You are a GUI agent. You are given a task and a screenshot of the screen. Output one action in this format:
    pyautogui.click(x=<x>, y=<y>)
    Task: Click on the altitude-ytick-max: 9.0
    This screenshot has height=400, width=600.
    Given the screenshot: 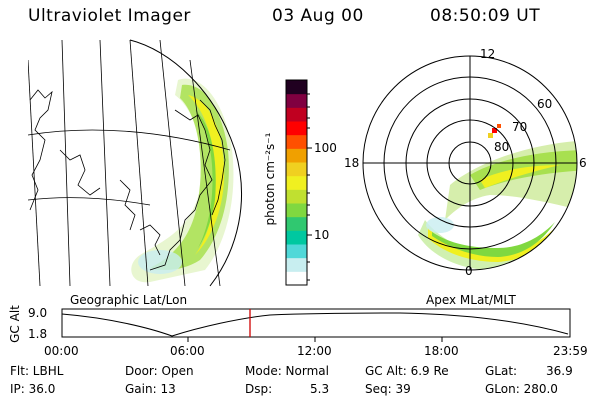 What is the action you would take?
    pyautogui.click(x=38, y=313)
    